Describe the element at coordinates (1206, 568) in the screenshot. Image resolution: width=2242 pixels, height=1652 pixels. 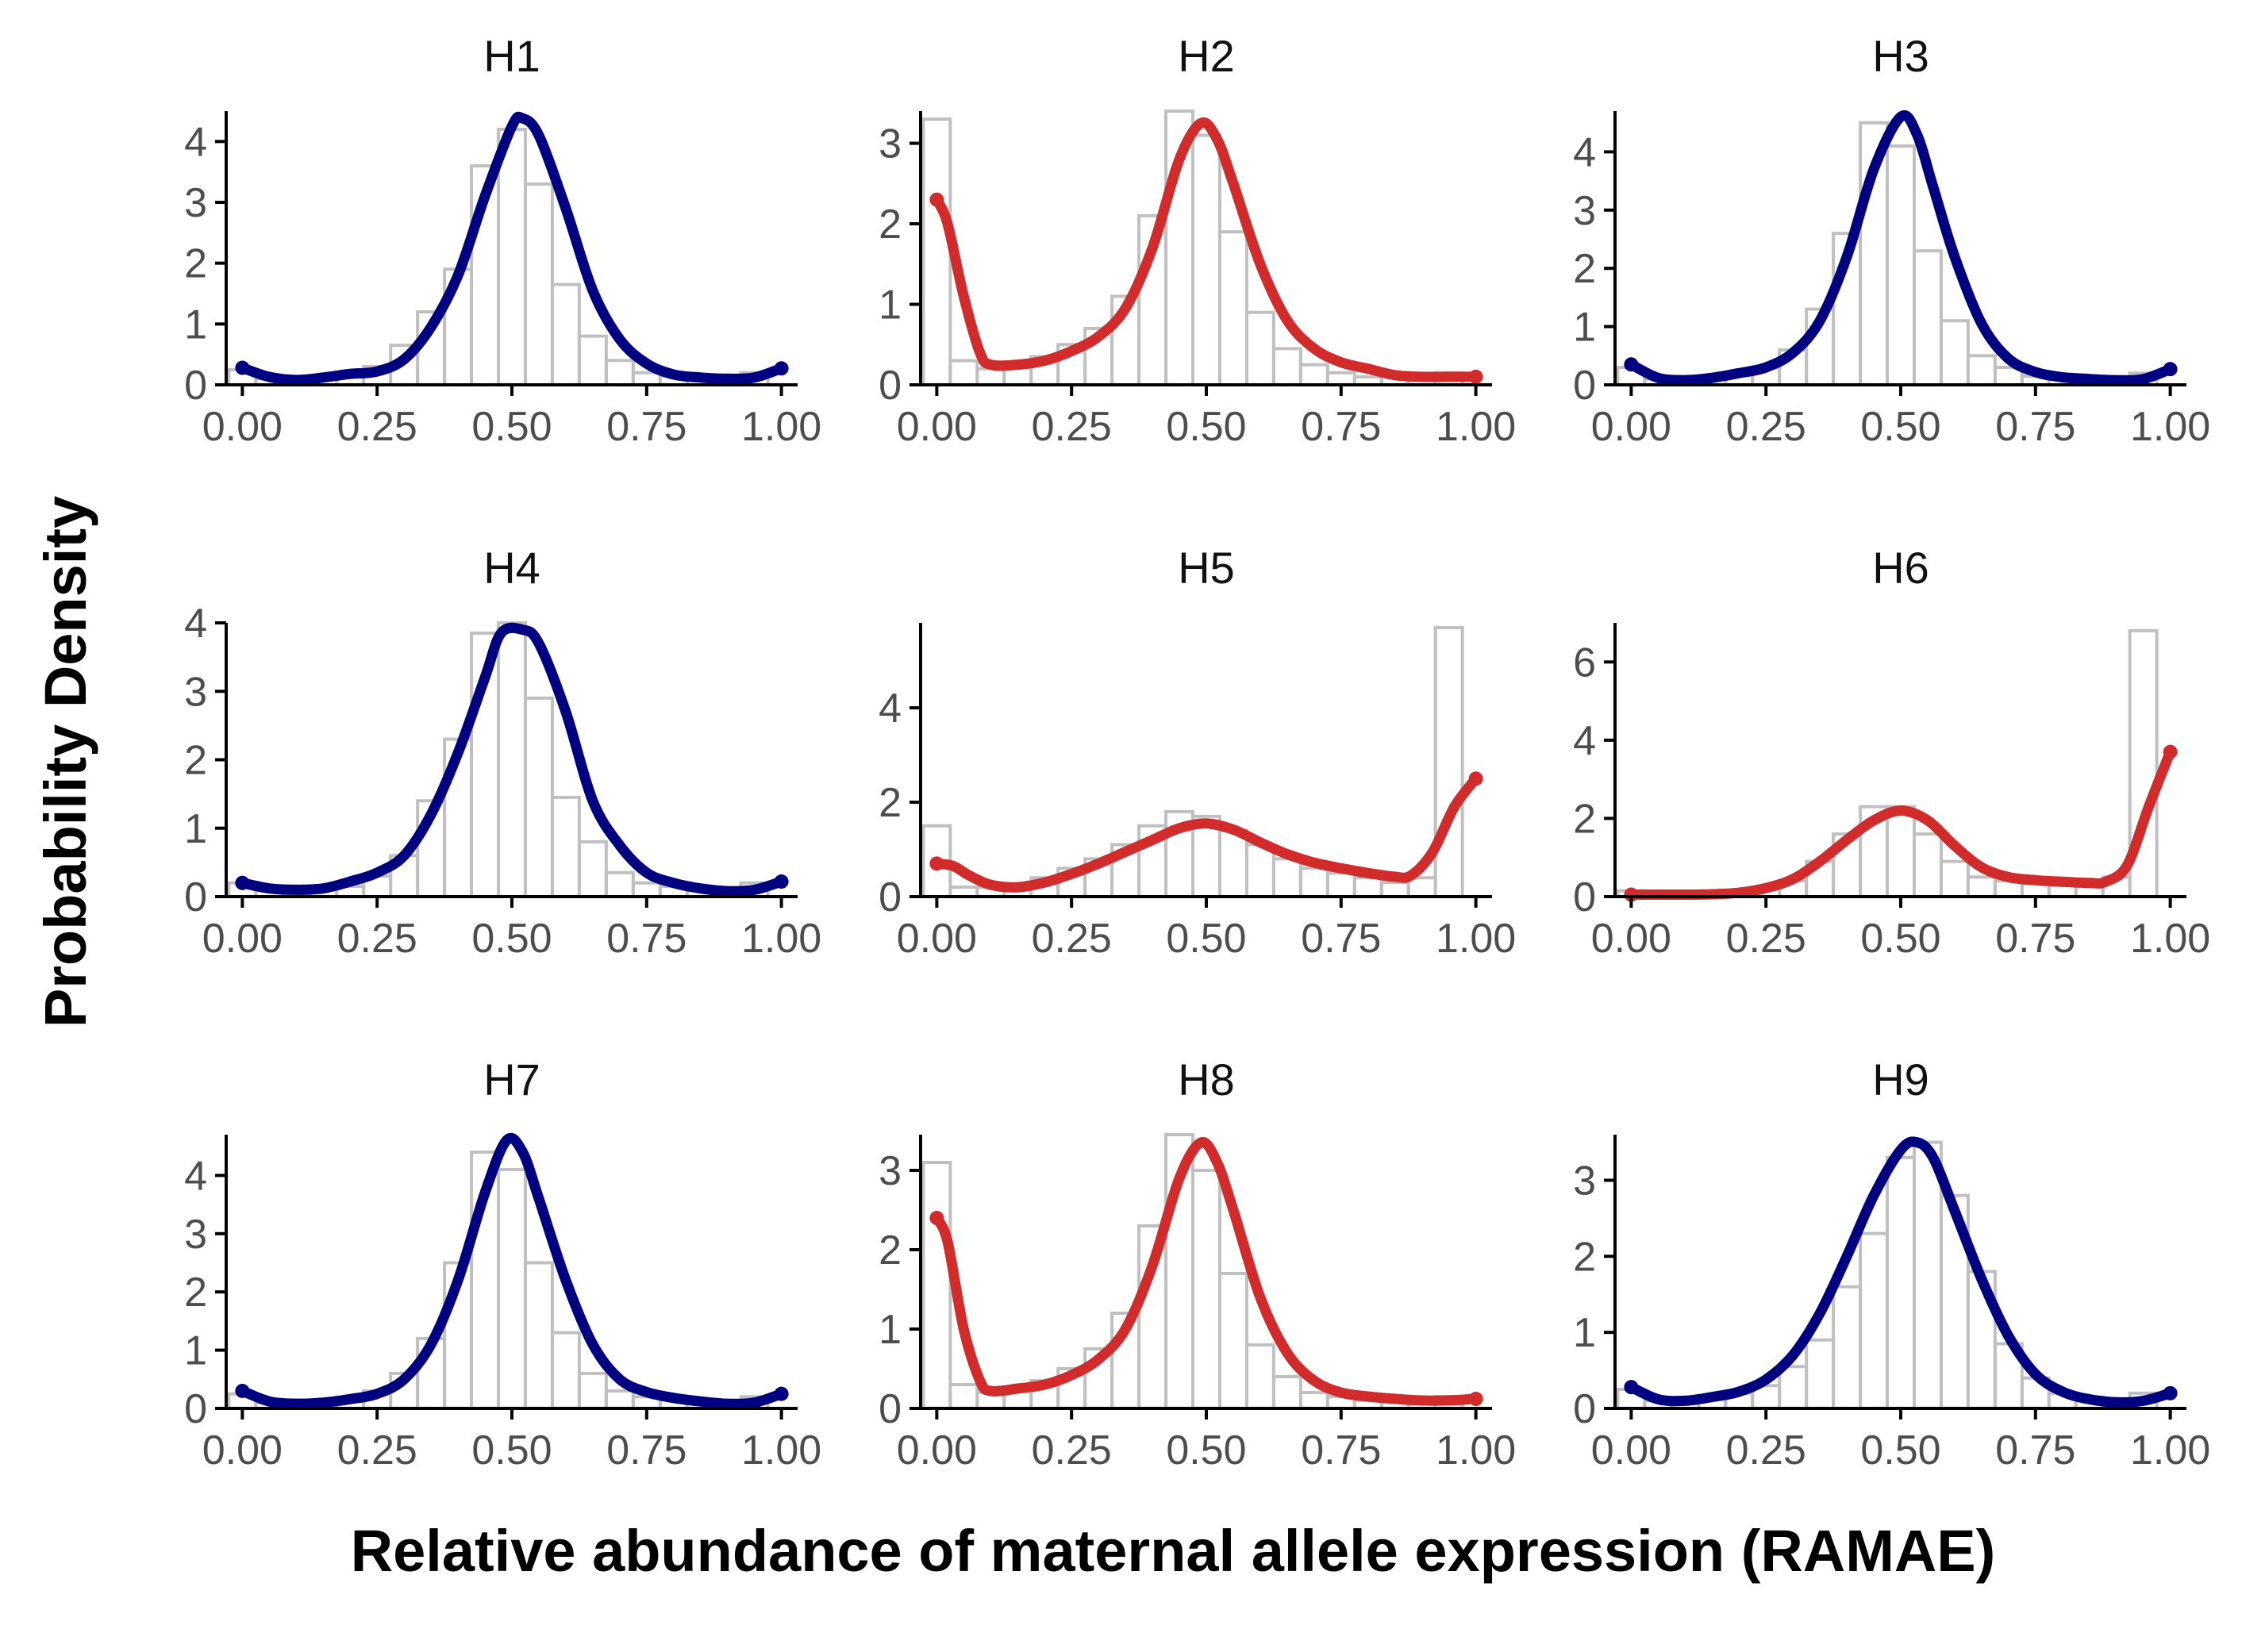
I see `panel-title: H5` at that location.